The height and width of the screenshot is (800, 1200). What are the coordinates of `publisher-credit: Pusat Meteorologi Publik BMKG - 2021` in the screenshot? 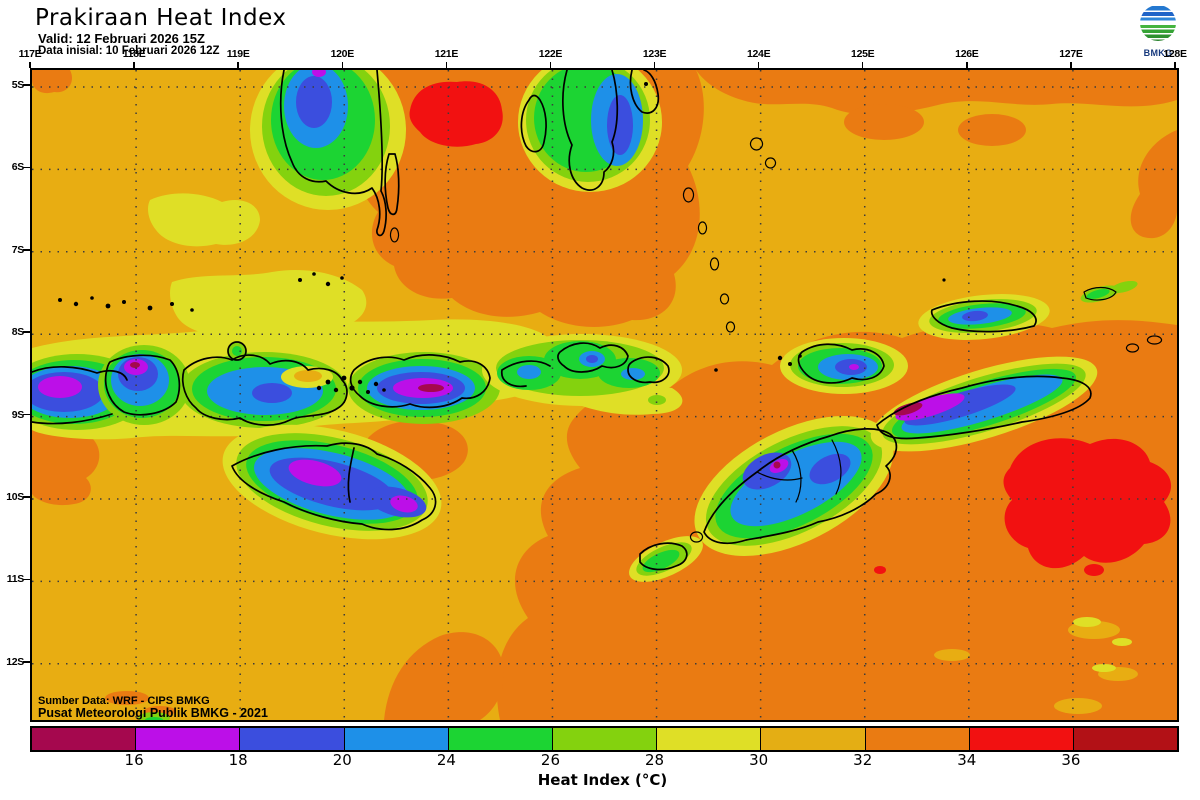 It's located at (153, 713).